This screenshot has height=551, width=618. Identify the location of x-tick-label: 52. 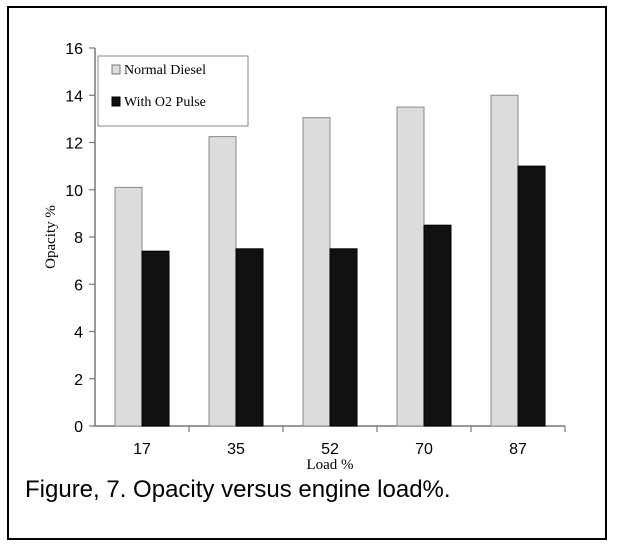
(330, 449).